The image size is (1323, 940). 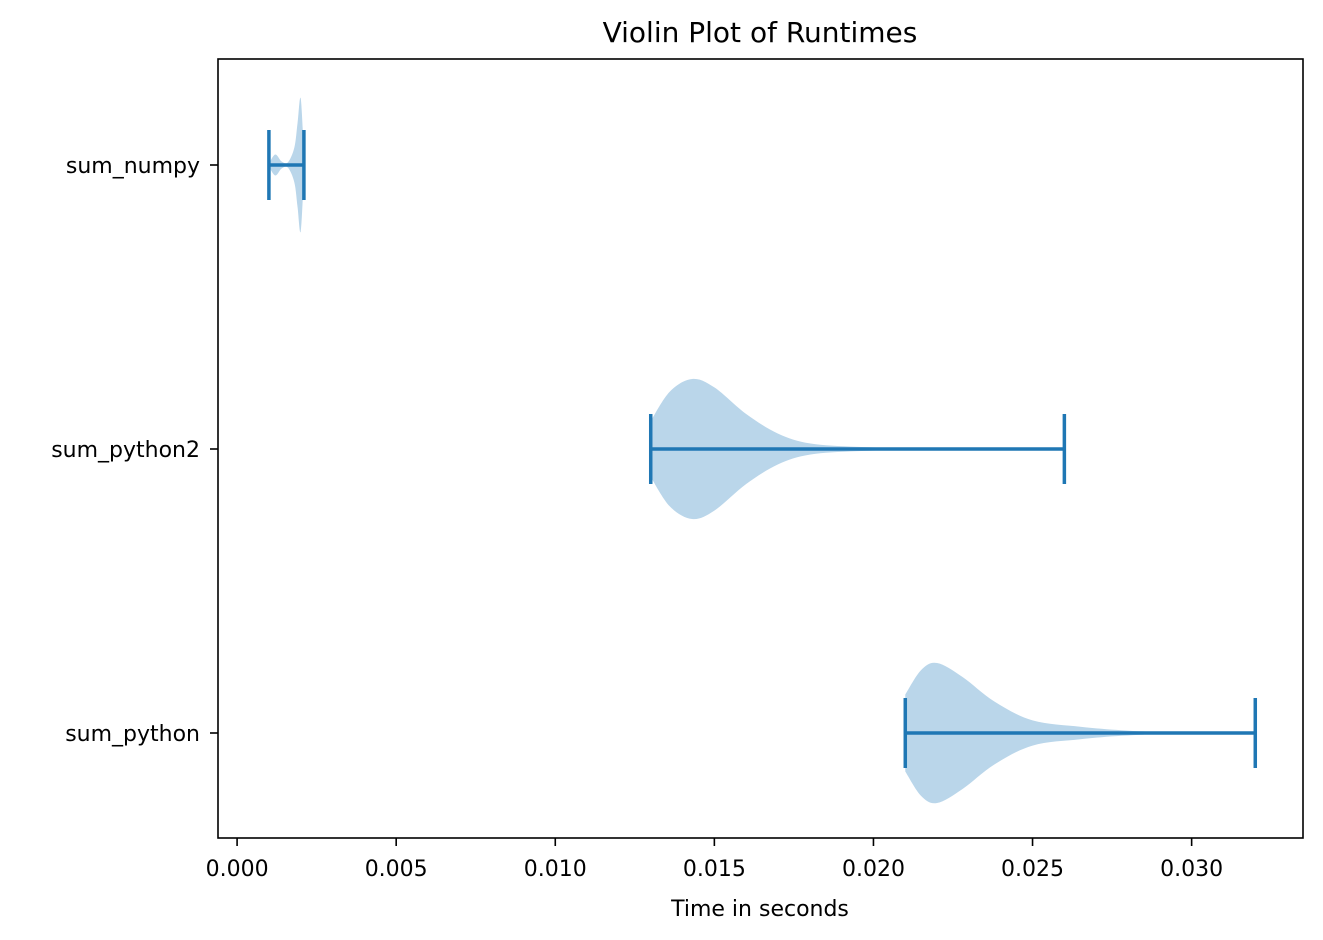 What do you see at coordinates (133, 166) in the screenshot?
I see `y-tick-label: sum_numpy` at bounding box center [133, 166].